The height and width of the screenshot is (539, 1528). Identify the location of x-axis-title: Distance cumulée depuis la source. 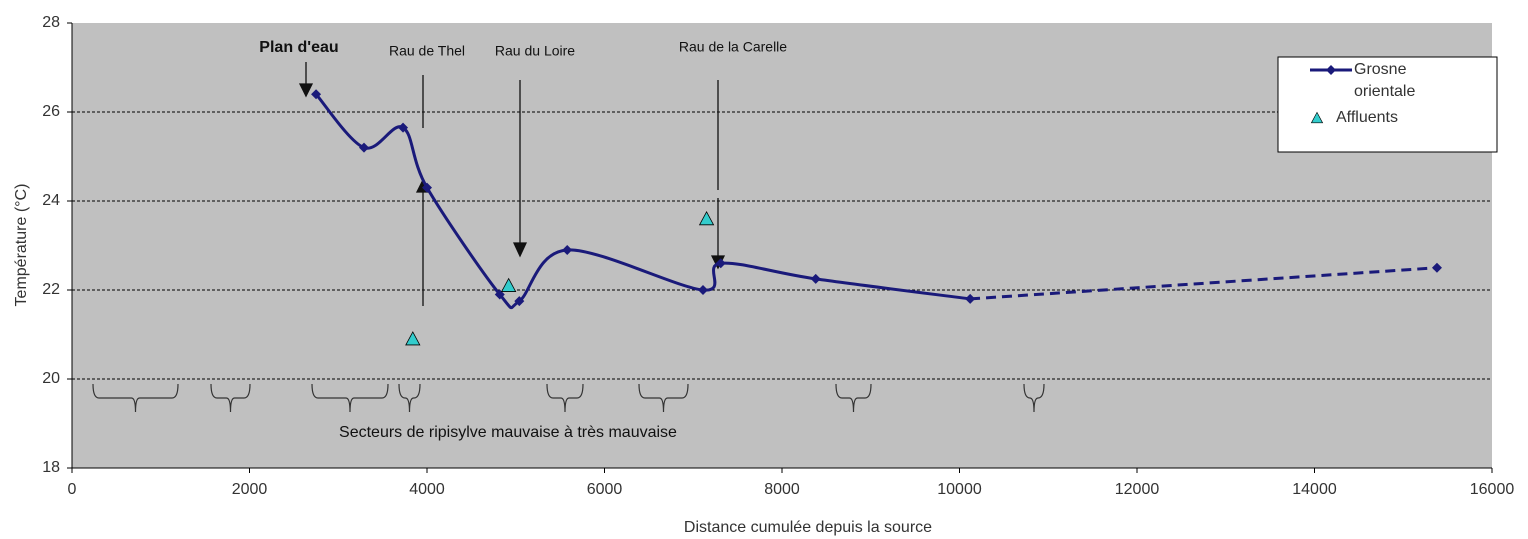
(808, 527).